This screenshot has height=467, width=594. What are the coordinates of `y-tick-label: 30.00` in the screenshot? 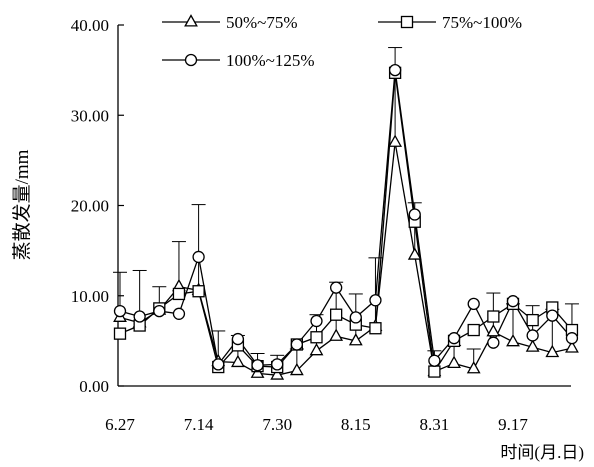 It's located at (90, 115).